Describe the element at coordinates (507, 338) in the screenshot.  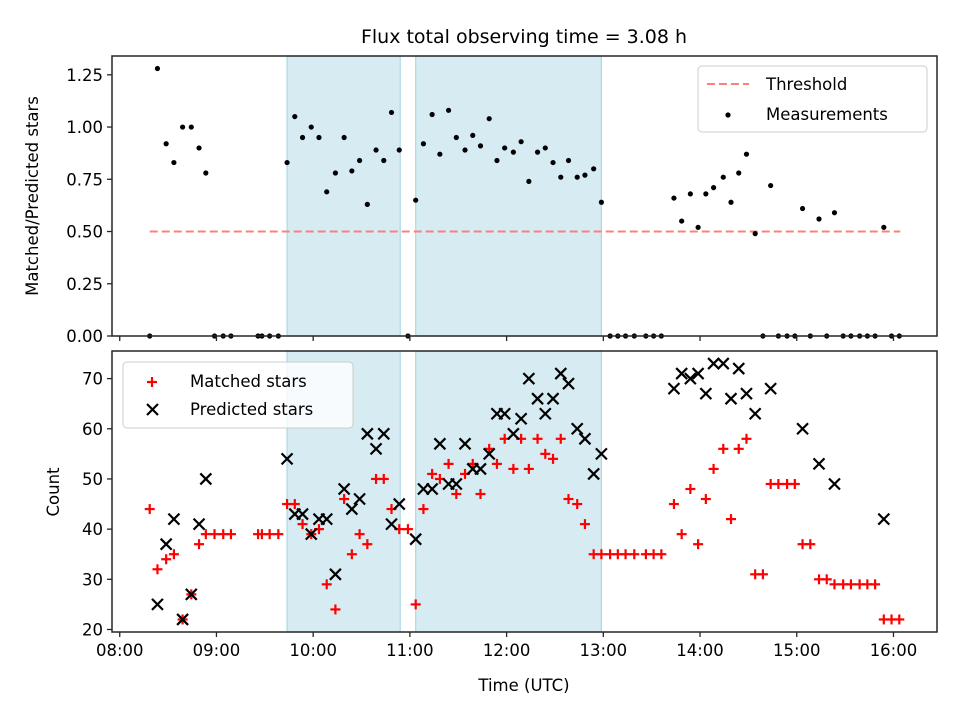
I see `ratio-x-axis` at that location.